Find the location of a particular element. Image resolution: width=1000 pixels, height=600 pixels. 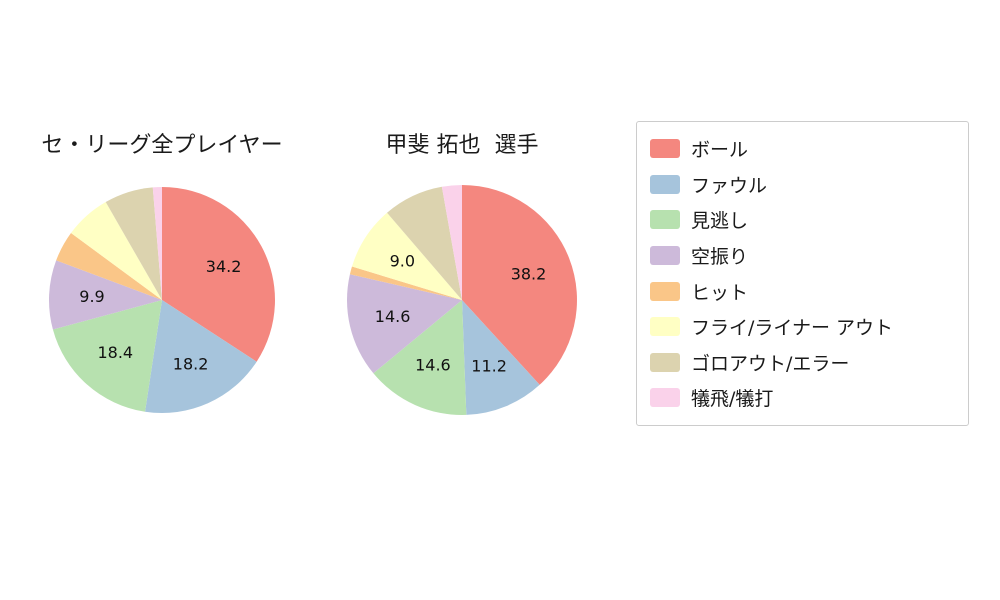

legend-item-fly-liner-out: フライ/ライナー アウト is located at coordinates (804, 327).